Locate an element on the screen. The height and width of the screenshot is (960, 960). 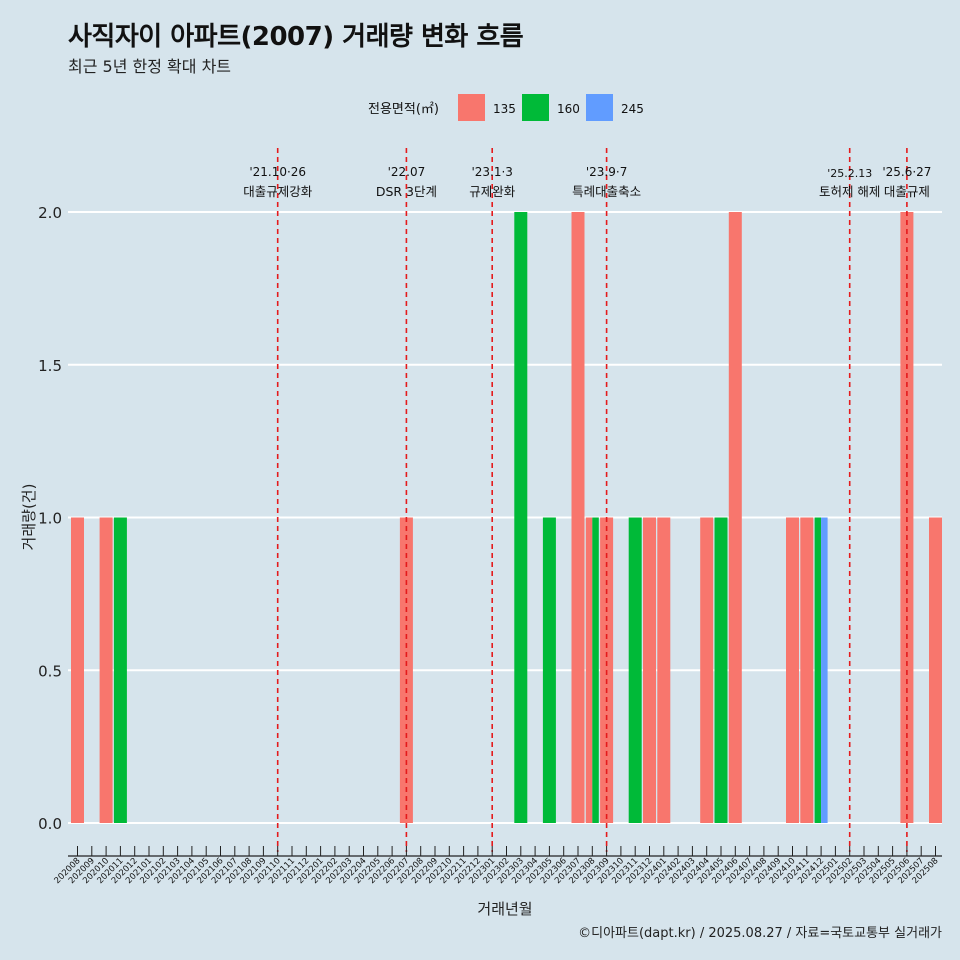
legend-title: 전용면적(㎡) is located at coordinates (403, 109).